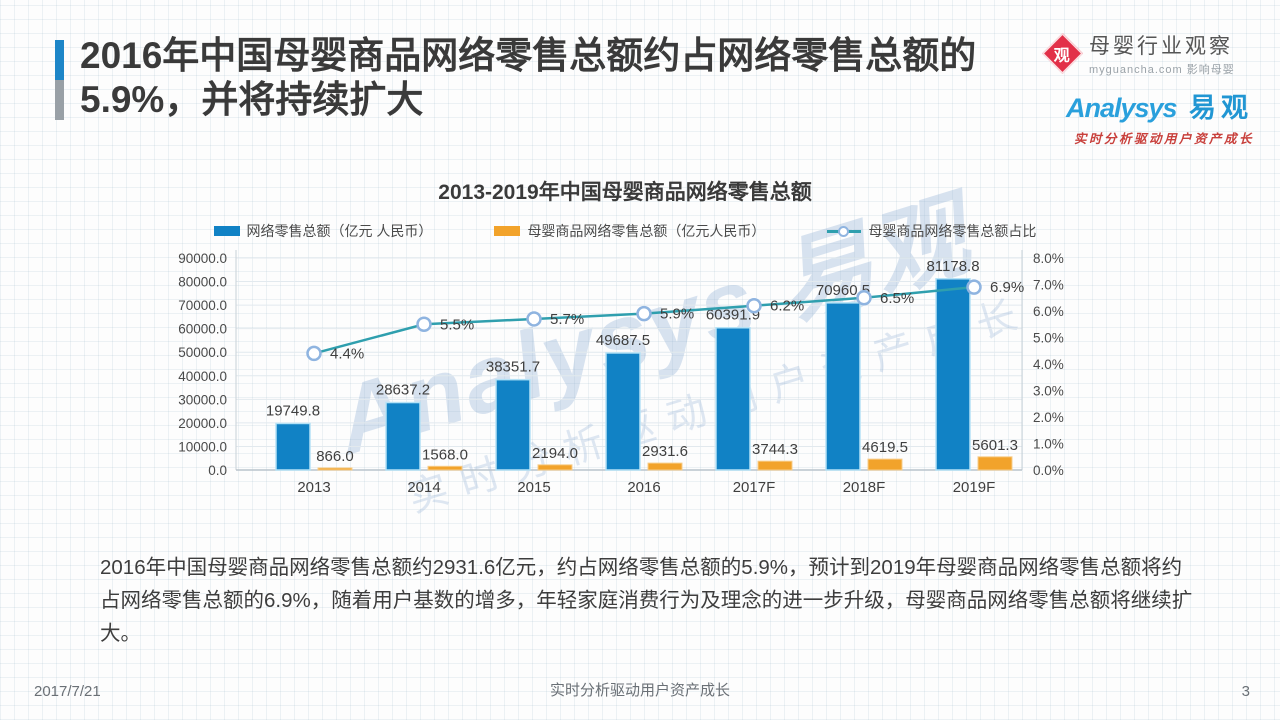  I want to click on y-tick-left: 40000.0, so click(202, 376).